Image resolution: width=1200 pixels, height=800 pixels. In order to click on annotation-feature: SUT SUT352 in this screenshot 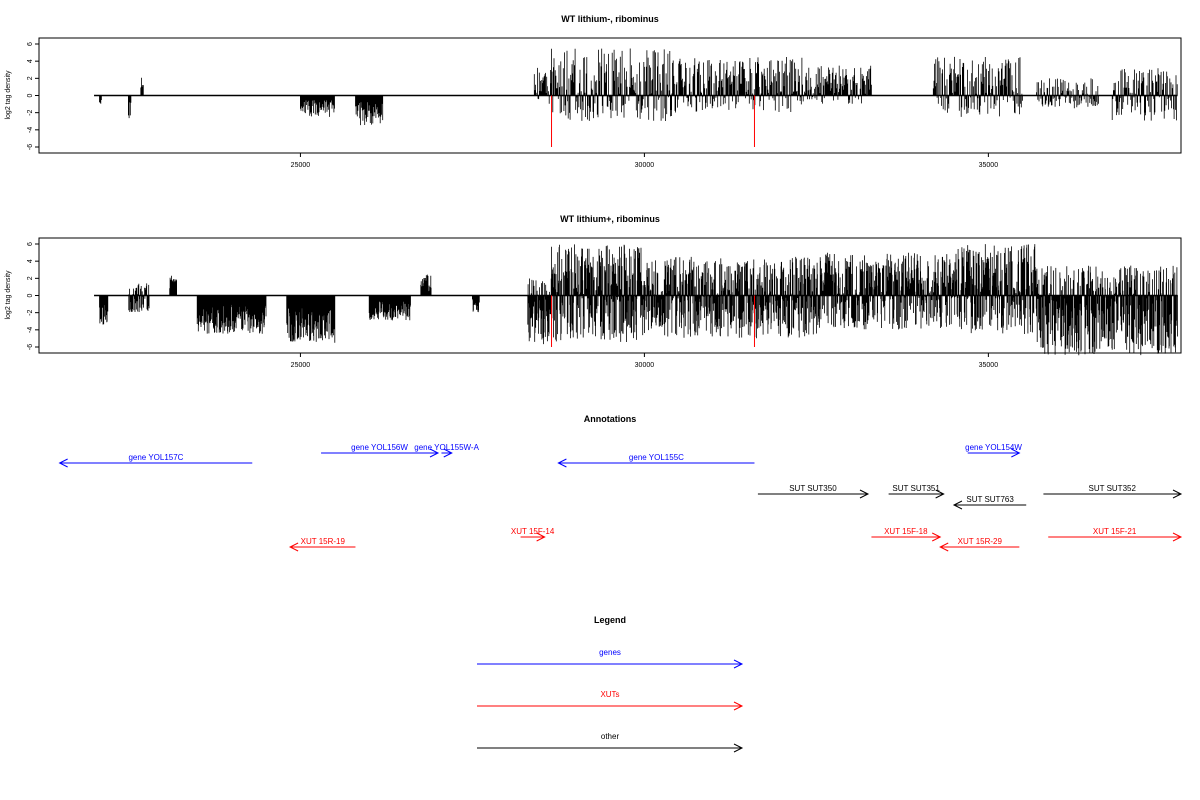, I will do `click(1113, 491)`.